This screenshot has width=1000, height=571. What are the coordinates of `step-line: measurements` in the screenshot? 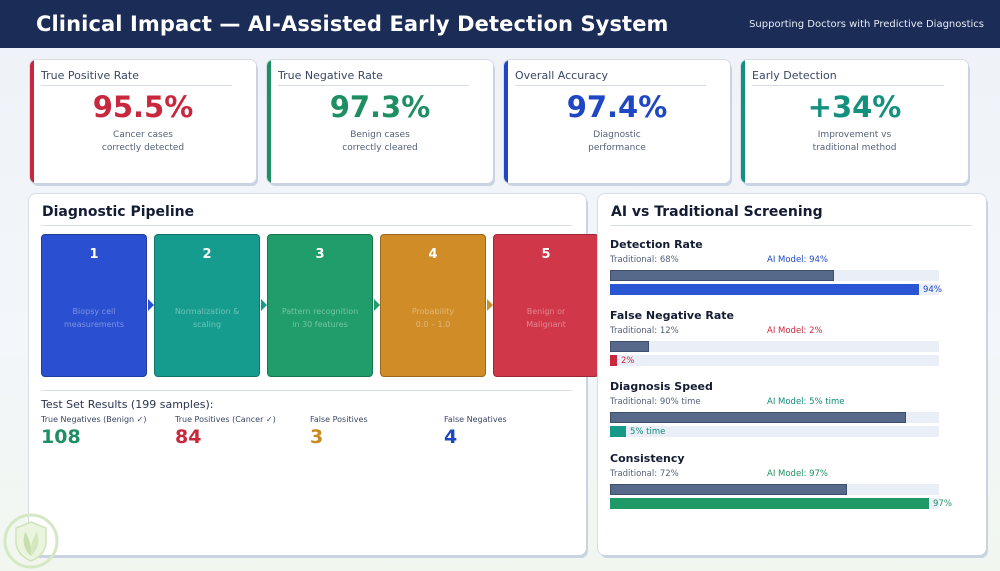 It's located at (94, 324).